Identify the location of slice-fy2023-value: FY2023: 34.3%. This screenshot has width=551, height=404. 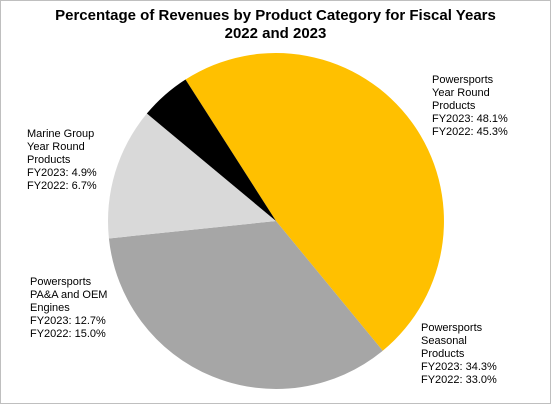
(459, 367).